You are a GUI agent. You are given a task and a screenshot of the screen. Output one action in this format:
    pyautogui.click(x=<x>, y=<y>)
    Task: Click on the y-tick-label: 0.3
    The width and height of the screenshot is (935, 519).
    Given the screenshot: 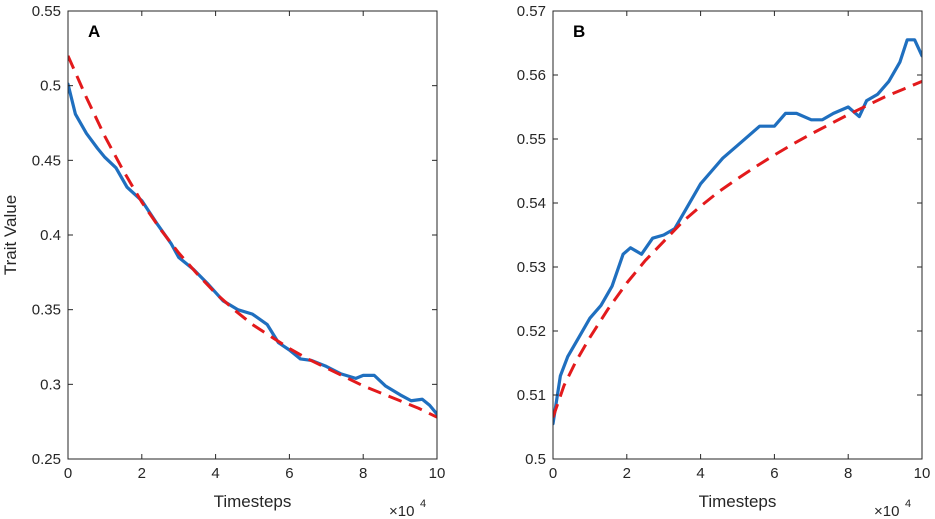 What is the action you would take?
    pyautogui.click(x=50, y=384)
    